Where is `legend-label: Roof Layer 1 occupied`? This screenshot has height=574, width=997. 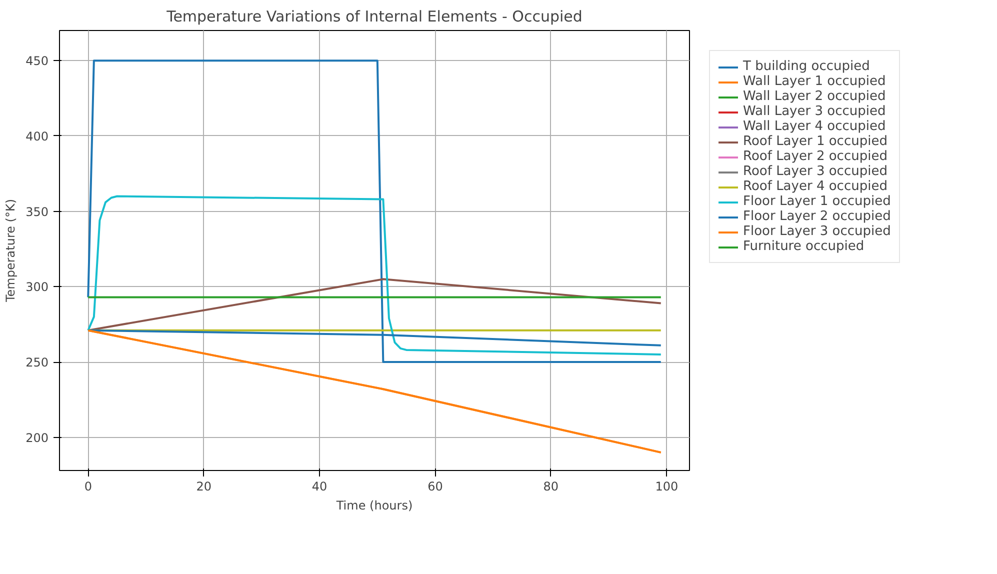 legend-label: Roof Layer 1 occupied is located at coordinates (815, 141).